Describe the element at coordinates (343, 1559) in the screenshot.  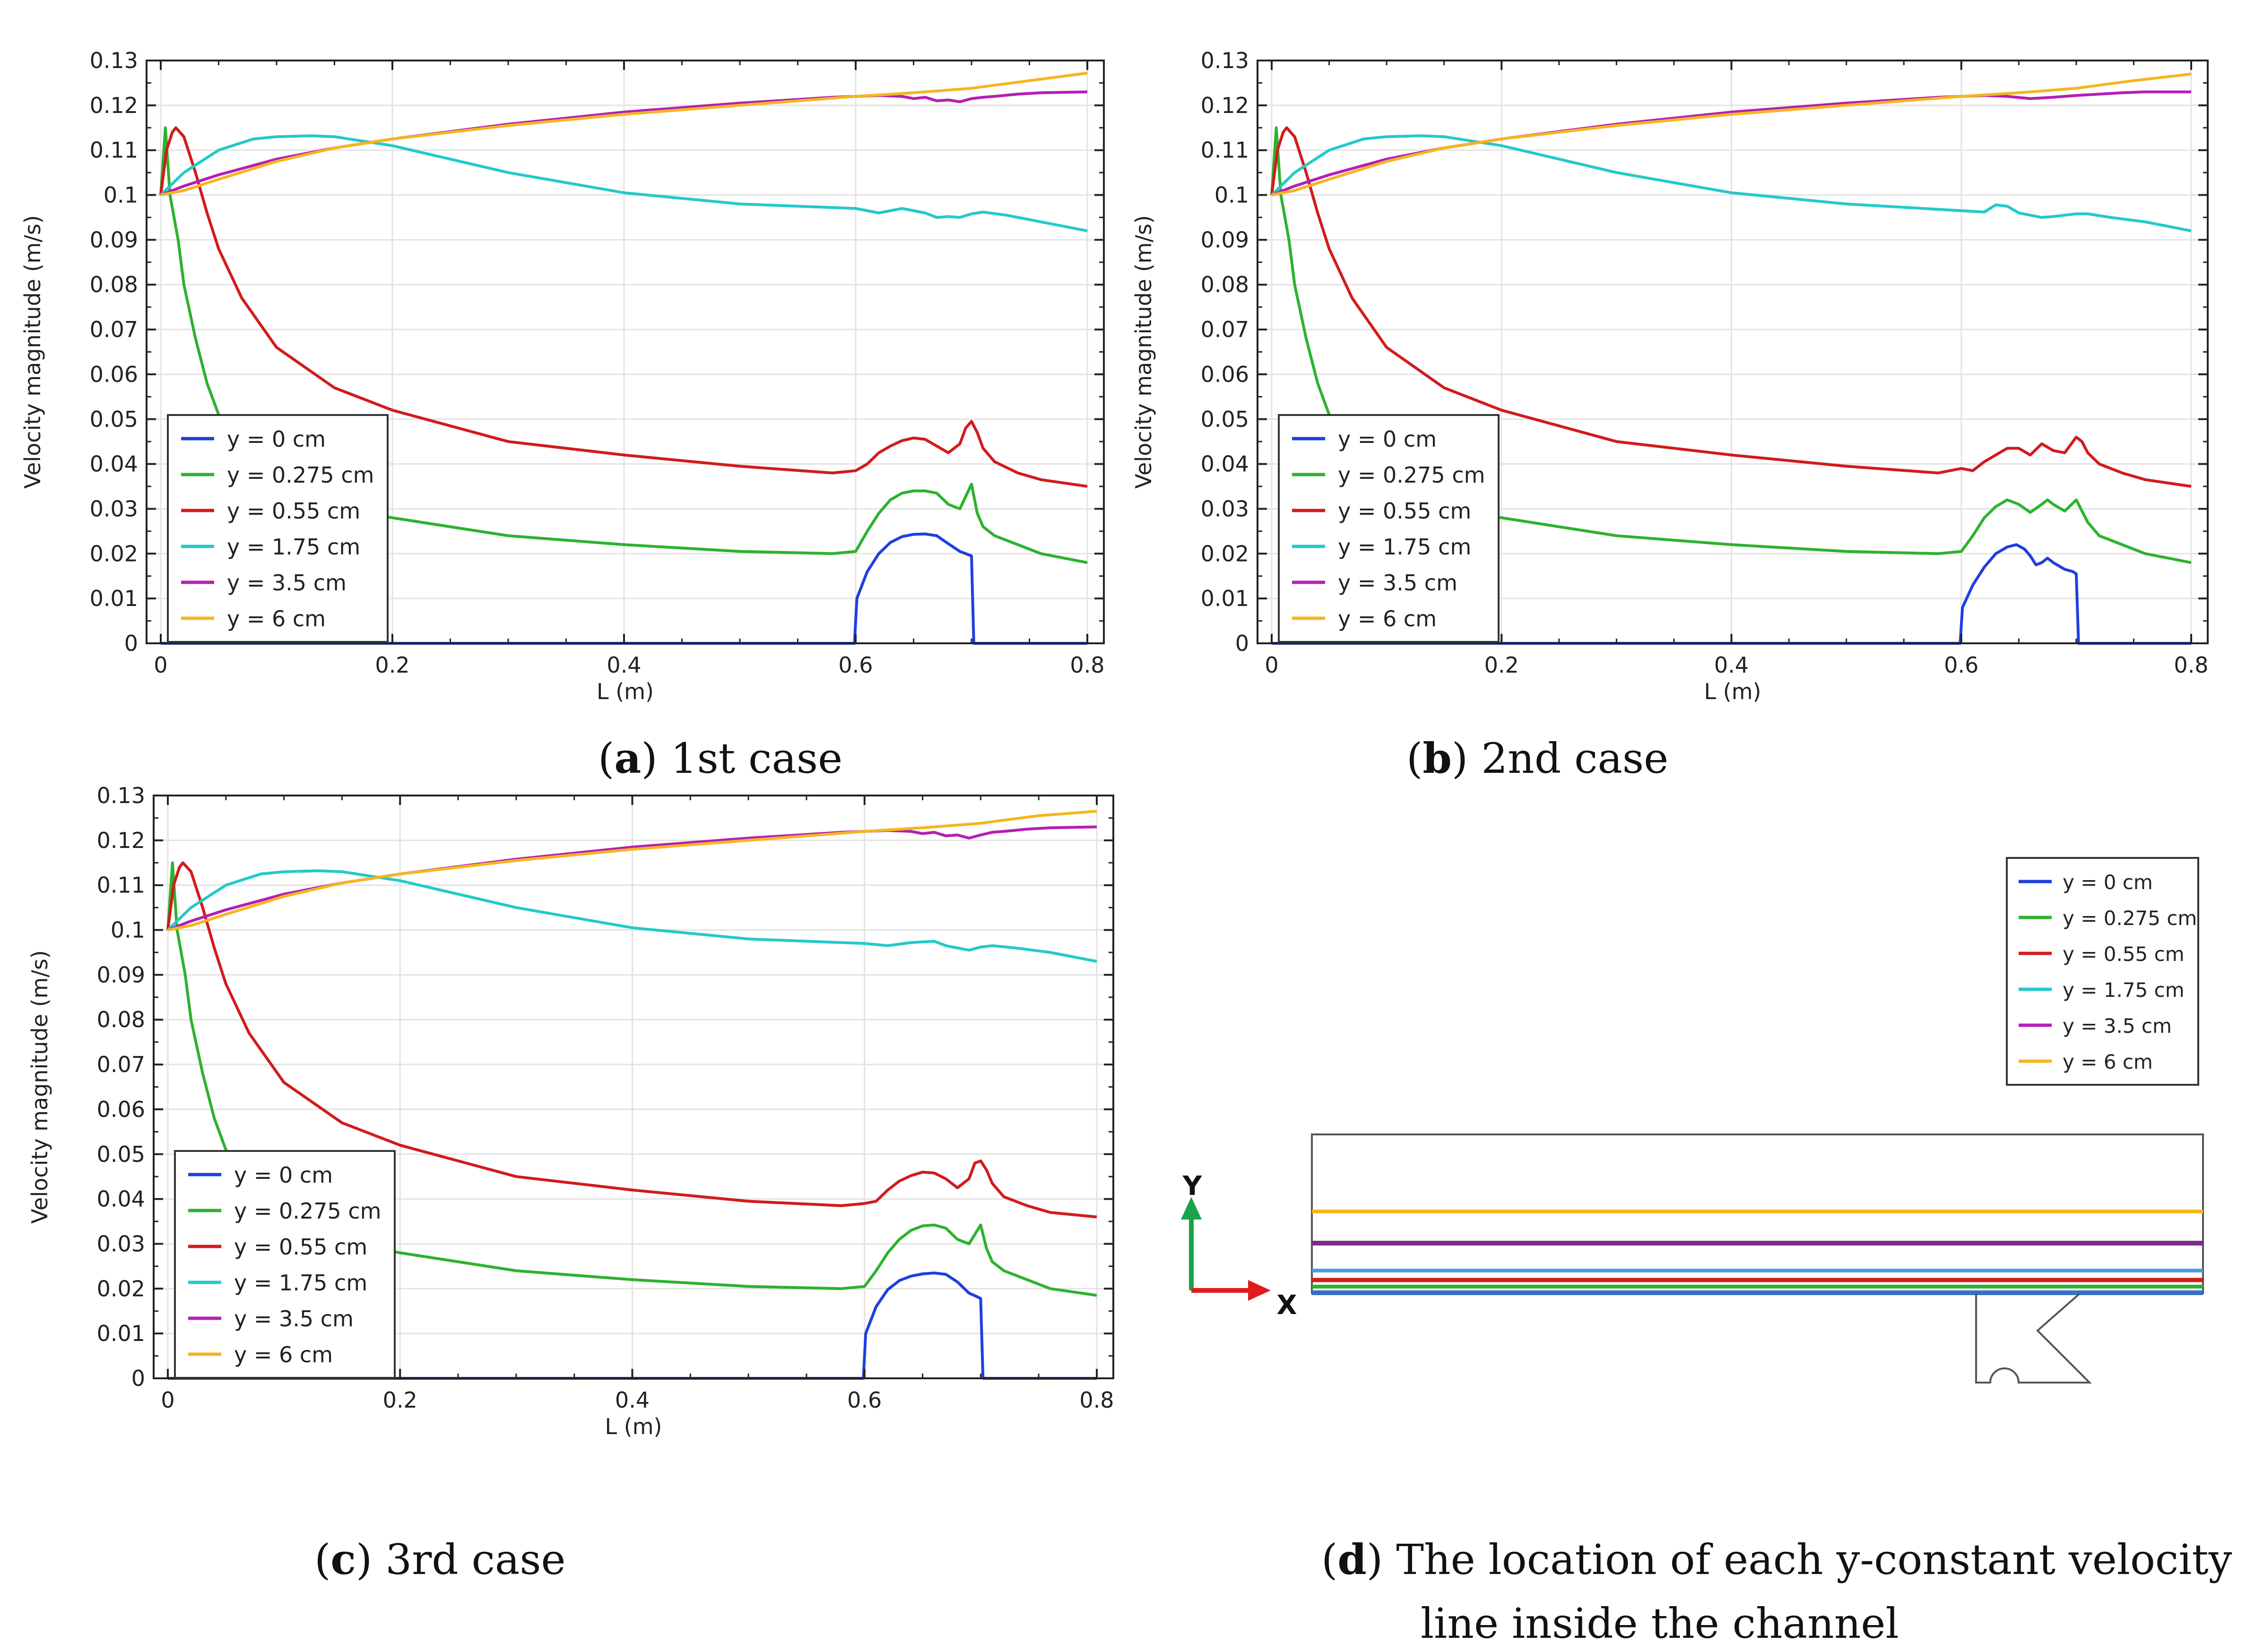
I see `caption-c-letter: c` at that location.